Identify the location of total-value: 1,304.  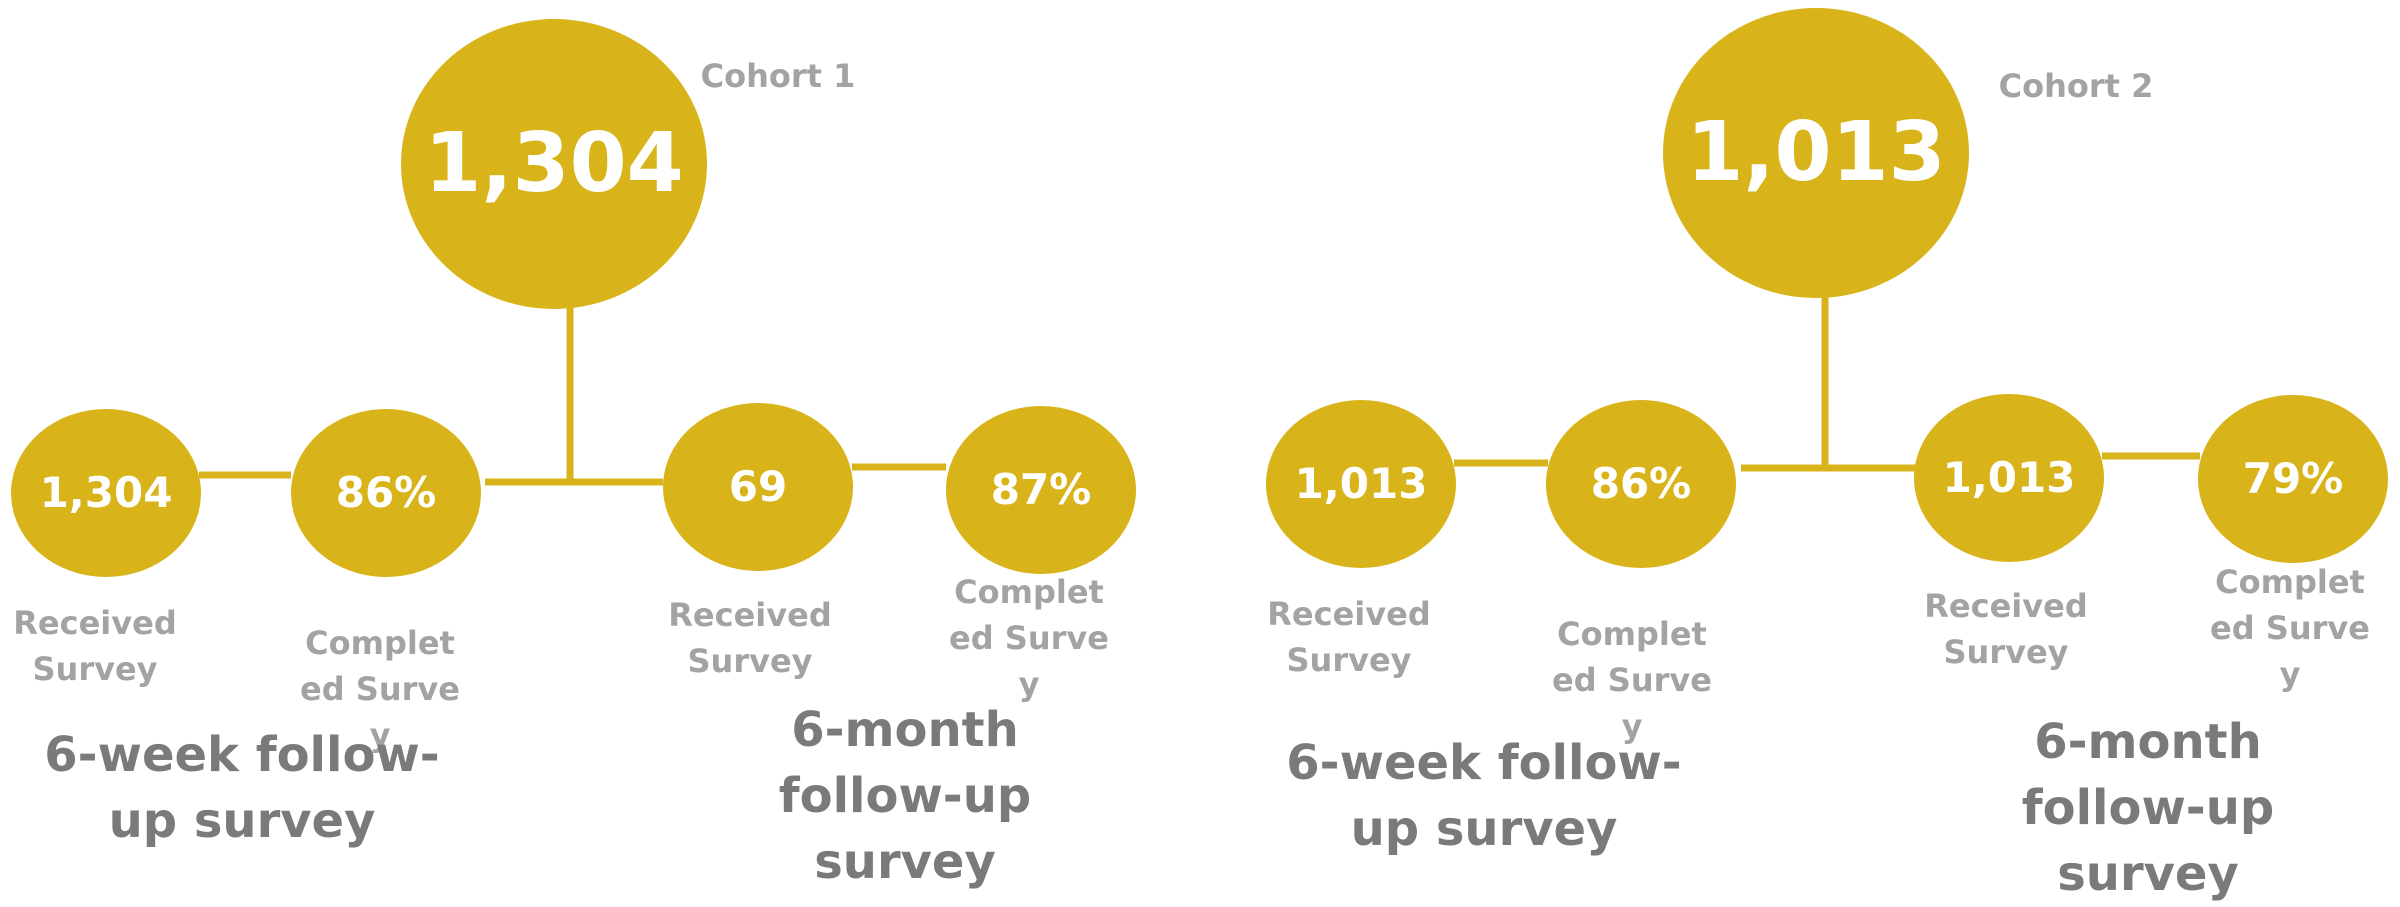
(554, 163).